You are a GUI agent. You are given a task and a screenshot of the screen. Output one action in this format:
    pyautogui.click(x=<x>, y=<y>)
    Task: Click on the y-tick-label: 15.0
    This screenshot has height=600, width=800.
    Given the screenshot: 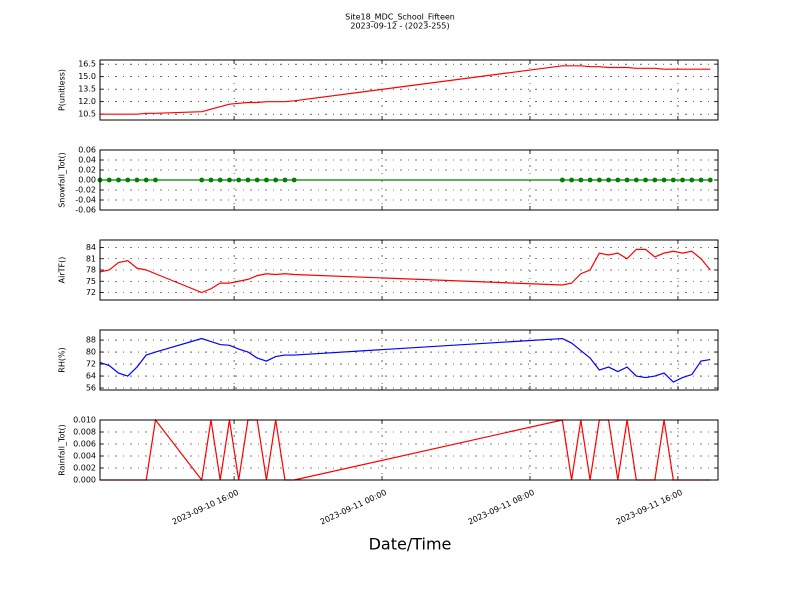 What is the action you would take?
    pyautogui.click(x=87, y=76)
    